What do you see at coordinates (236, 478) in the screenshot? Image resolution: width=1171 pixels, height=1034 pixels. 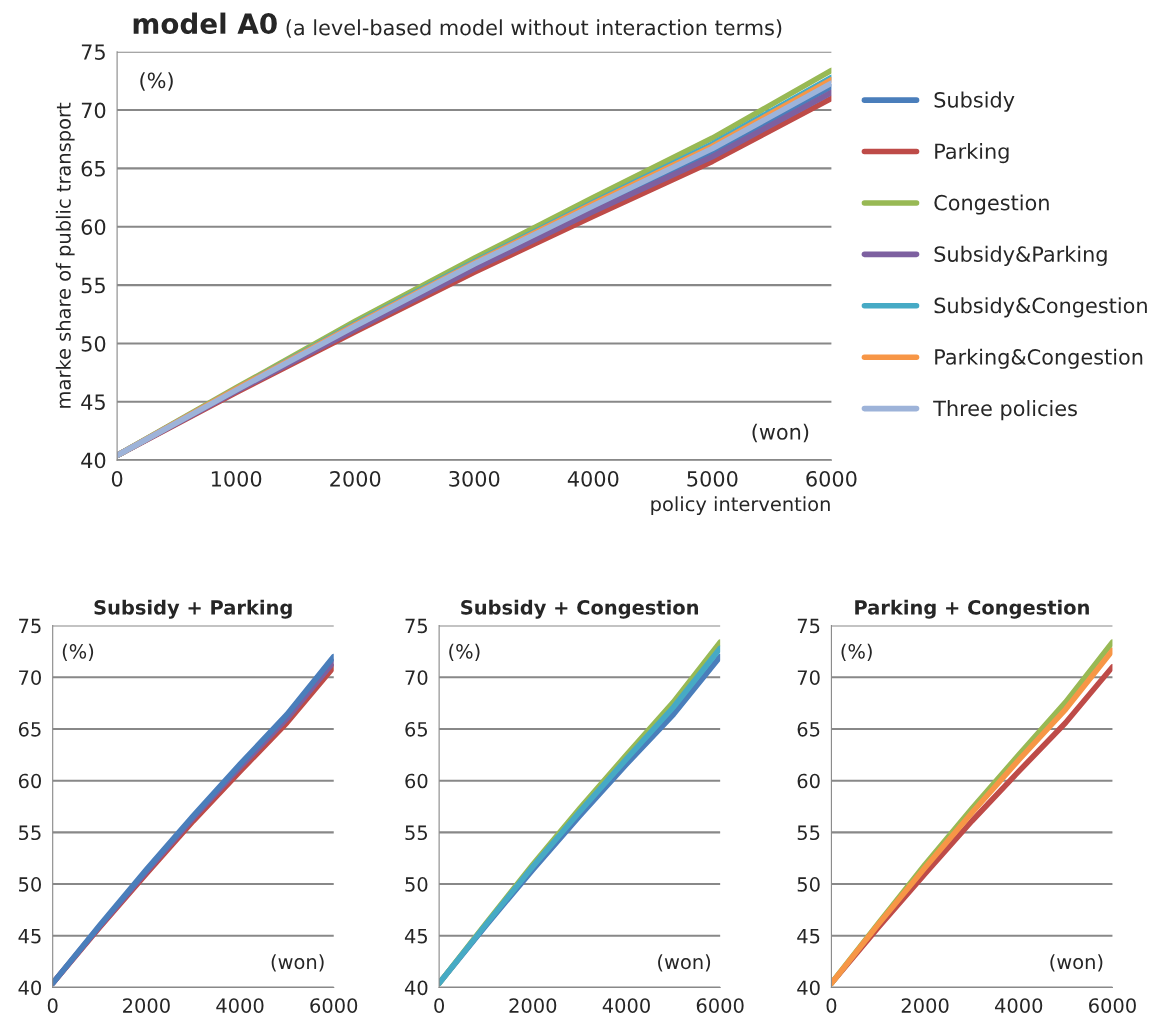 I see `x-tick-label: 1000` at bounding box center [236, 478].